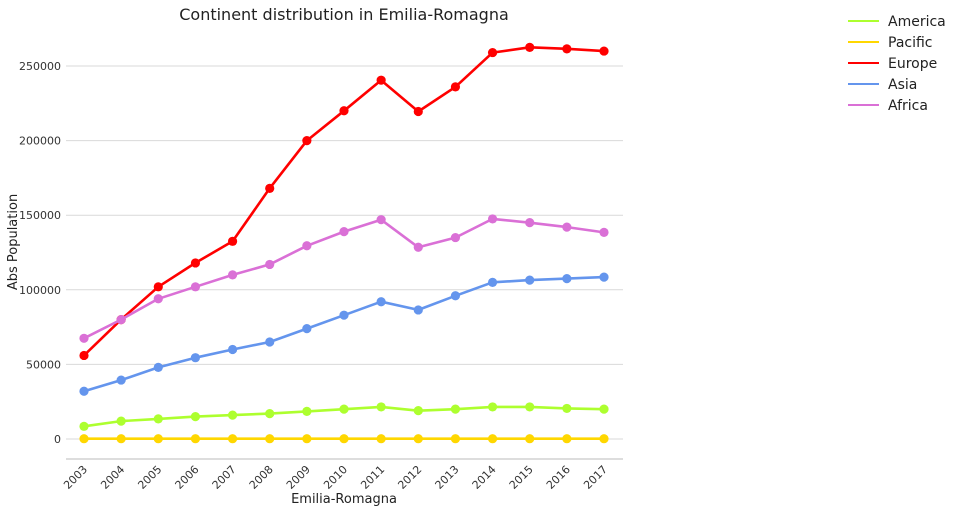 The height and width of the screenshot is (512, 958). I want to click on y-tick-label: 200000, so click(40, 141).